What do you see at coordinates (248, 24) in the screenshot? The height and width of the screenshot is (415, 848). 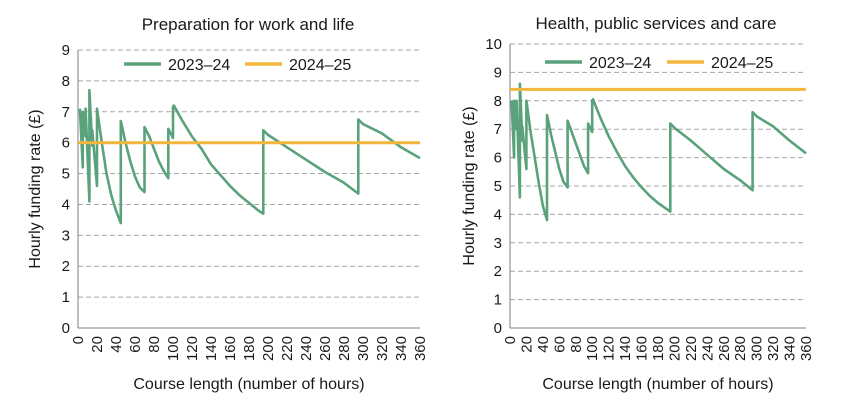 I see `chart-title: Preparation for work and life` at bounding box center [248, 24].